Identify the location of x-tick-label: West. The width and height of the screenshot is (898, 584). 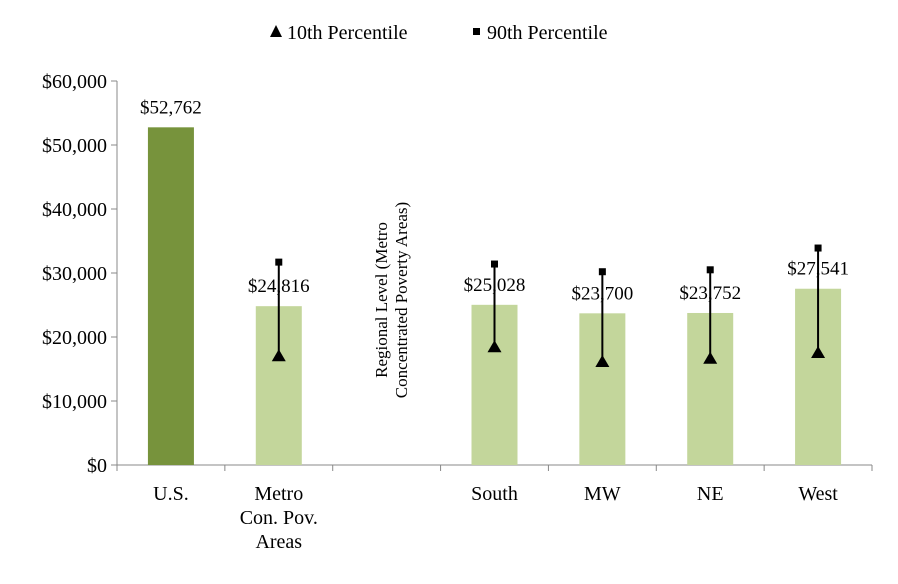
(818, 494).